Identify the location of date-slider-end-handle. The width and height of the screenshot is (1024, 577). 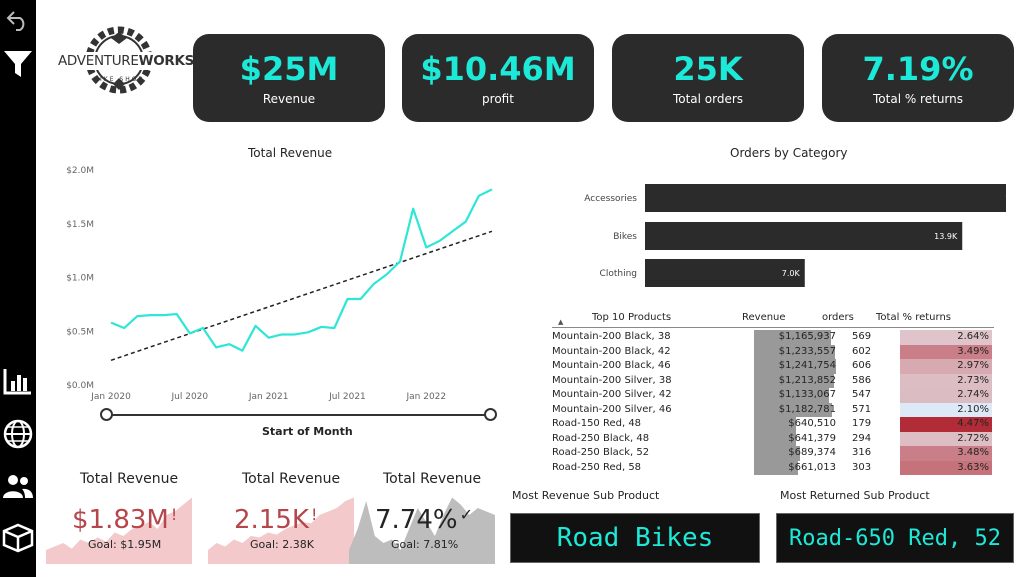
(490, 414).